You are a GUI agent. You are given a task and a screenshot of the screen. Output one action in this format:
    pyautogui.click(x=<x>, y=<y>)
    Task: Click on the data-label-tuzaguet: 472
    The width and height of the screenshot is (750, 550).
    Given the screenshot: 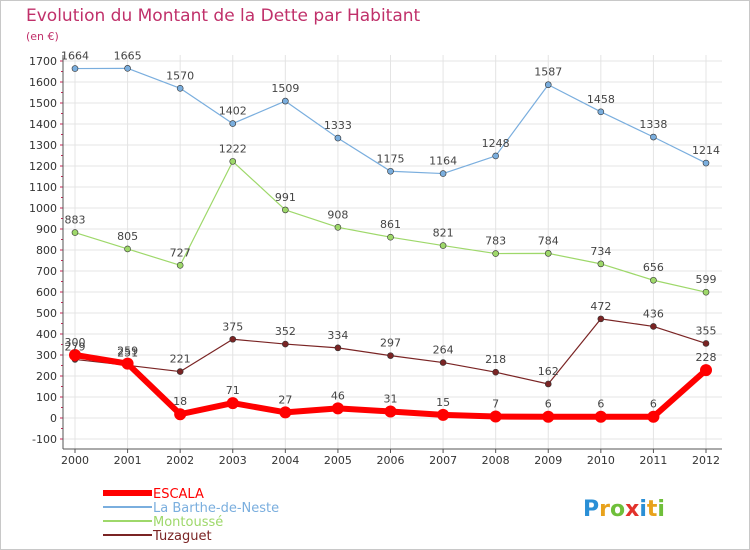 What is the action you would take?
    pyautogui.click(x=600, y=306)
    